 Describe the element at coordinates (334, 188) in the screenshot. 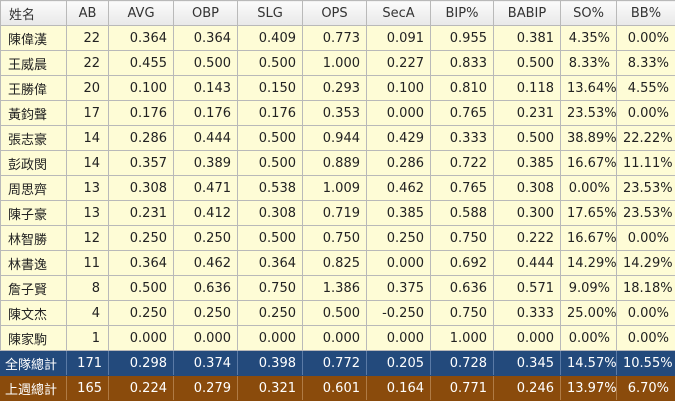

I see `cell-ops: 1.009` at that location.